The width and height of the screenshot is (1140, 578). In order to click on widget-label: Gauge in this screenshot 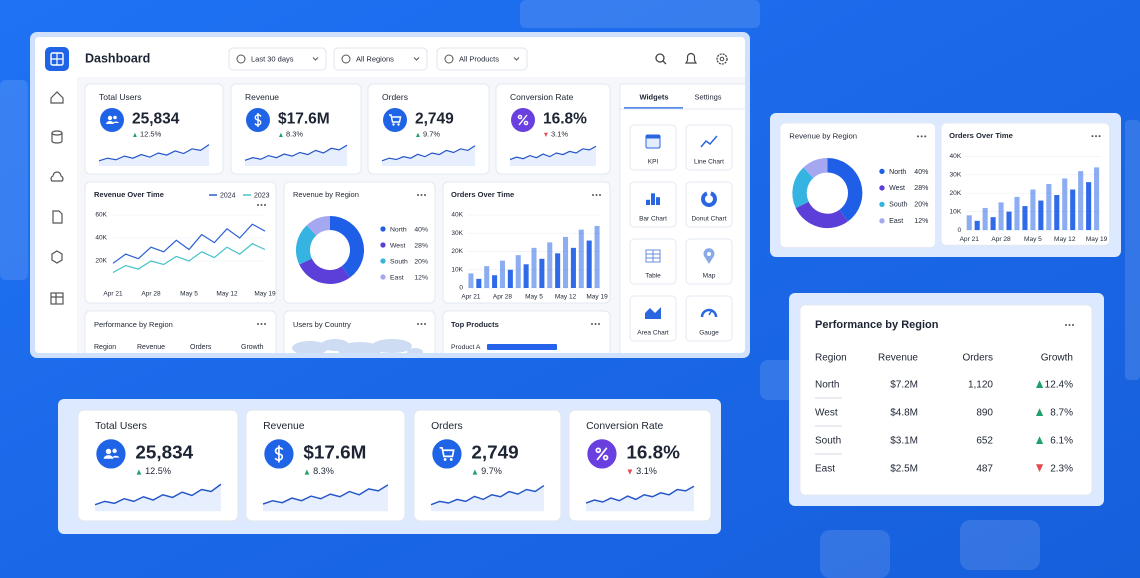, I will do `click(709, 333)`.